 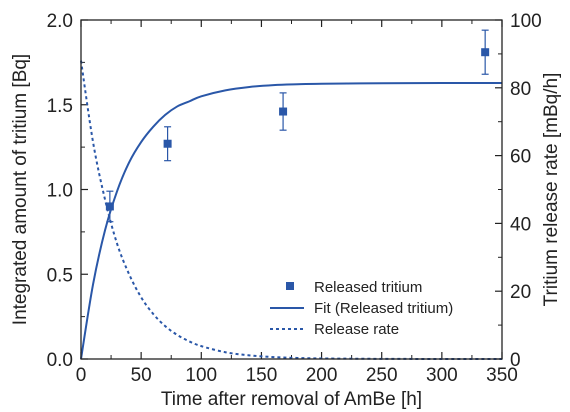 I want to click on y-tick-label: 0.5, so click(x=60, y=275).